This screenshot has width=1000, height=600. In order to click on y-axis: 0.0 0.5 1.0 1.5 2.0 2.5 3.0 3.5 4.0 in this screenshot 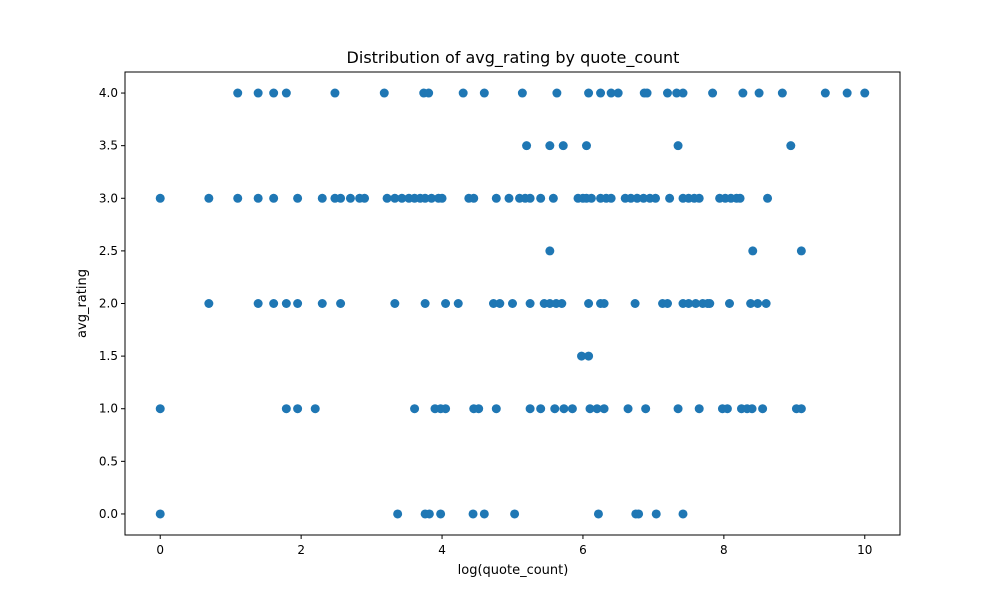, I will do `click(112, 303)`.